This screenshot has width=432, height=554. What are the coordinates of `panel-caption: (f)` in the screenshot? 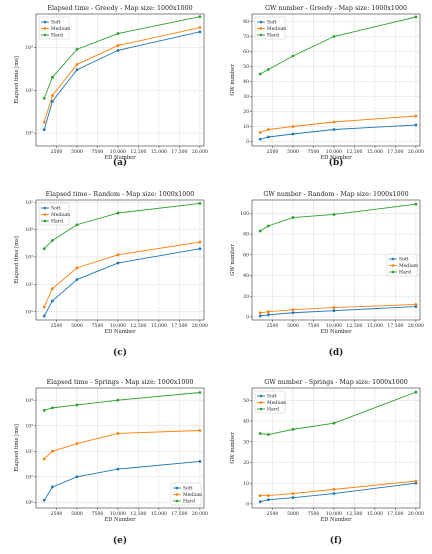 It's located at (336, 540).